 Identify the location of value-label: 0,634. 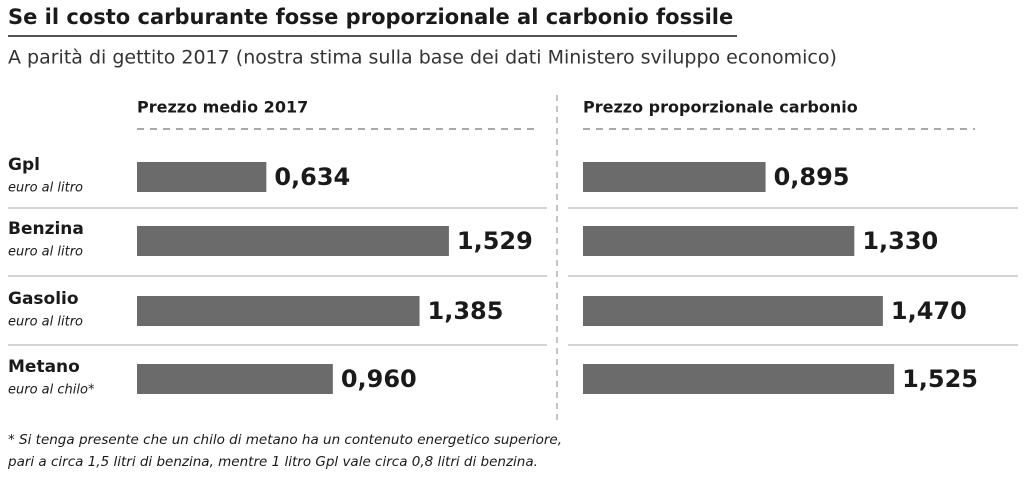
(312, 177).